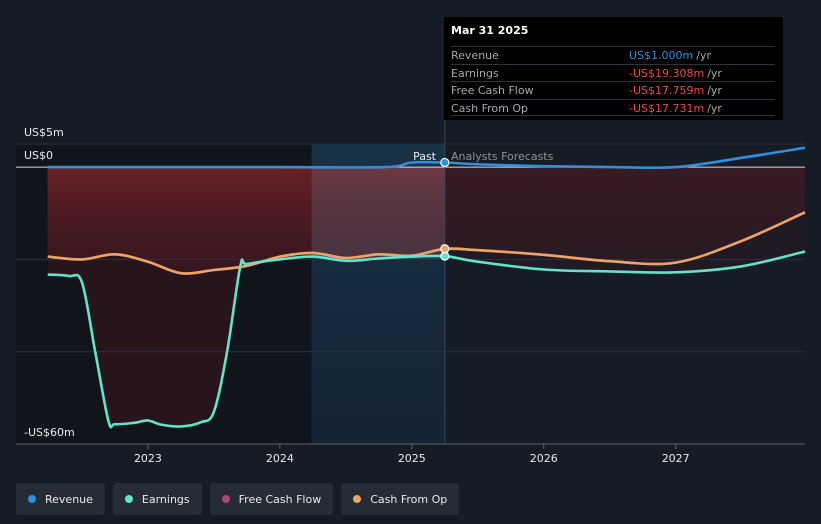 Image resolution: width=821 pixels, height=524 pixels. Describe the element at coordinates (544, 458) in the screenshot. I see `x-tick-label: 2026` at that location.